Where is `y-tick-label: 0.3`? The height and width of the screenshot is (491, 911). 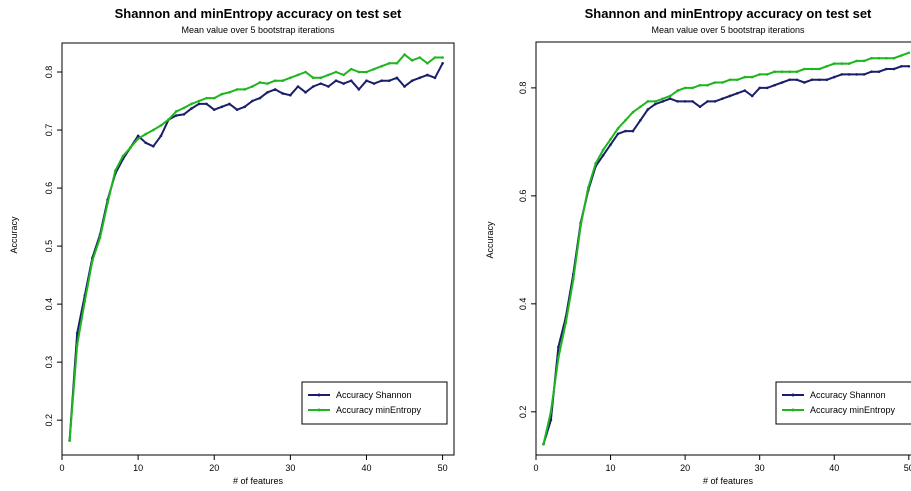 y-tick-label: 0.3 is located at coordinates (49, 362).